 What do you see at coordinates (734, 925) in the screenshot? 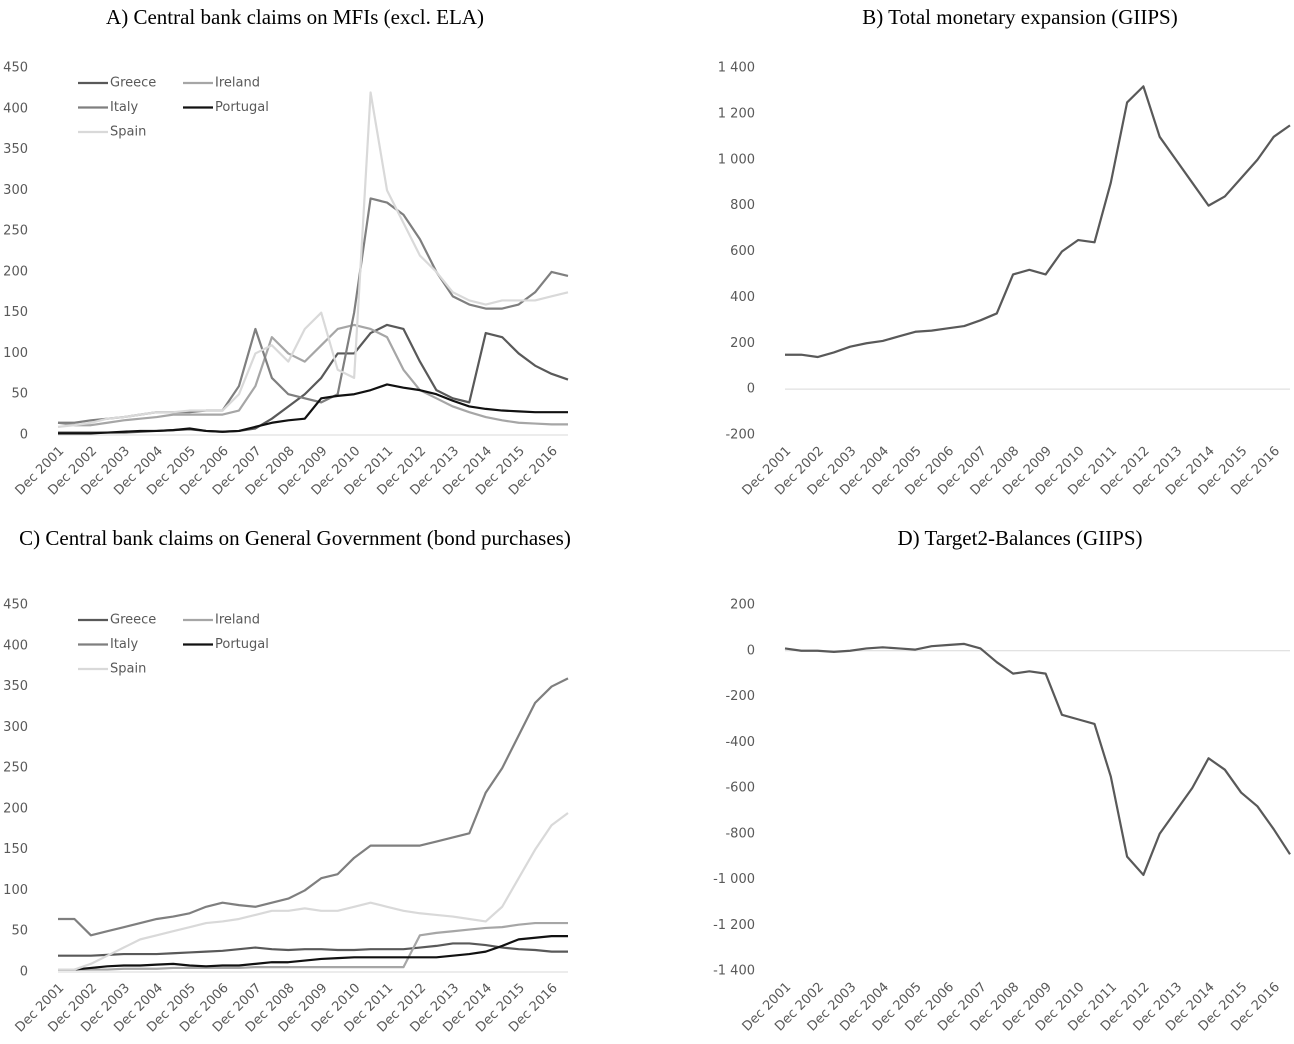
I see `y-tick-label: -1 200` at bounding box center [734, 925].